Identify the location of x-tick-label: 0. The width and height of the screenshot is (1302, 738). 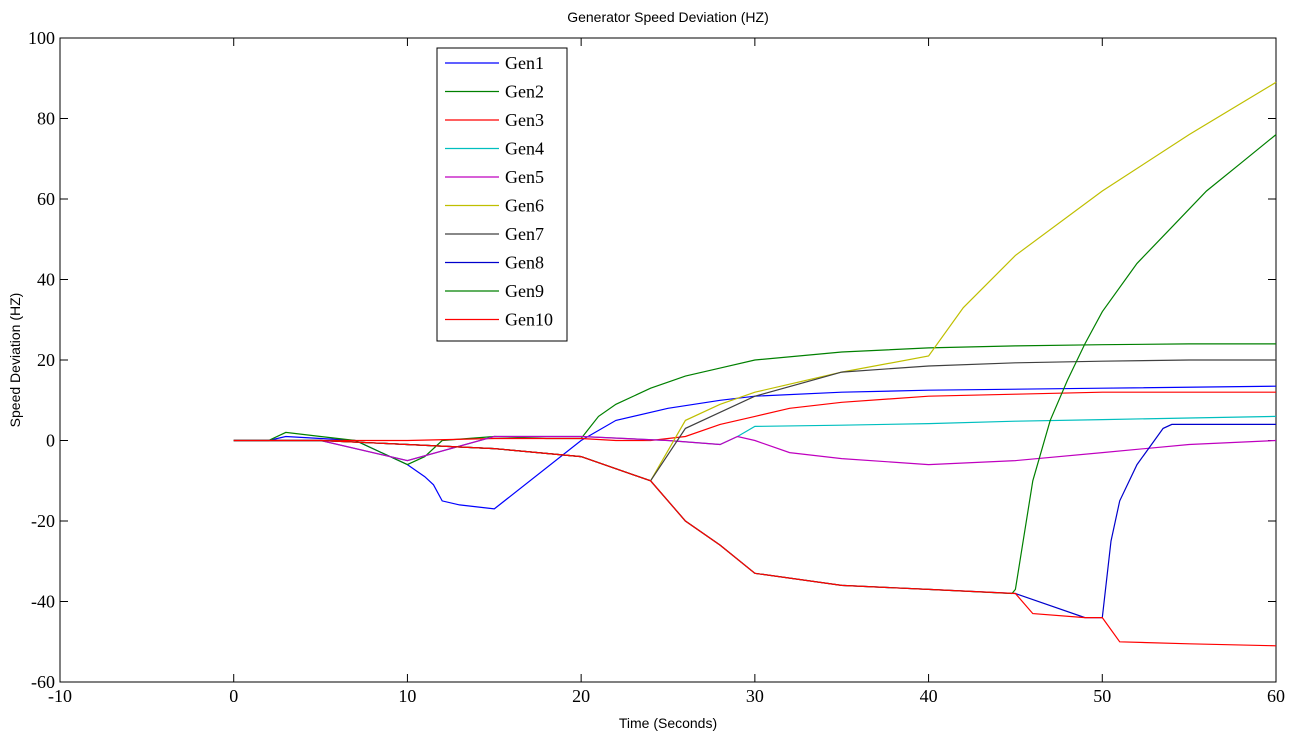
(233, 696).